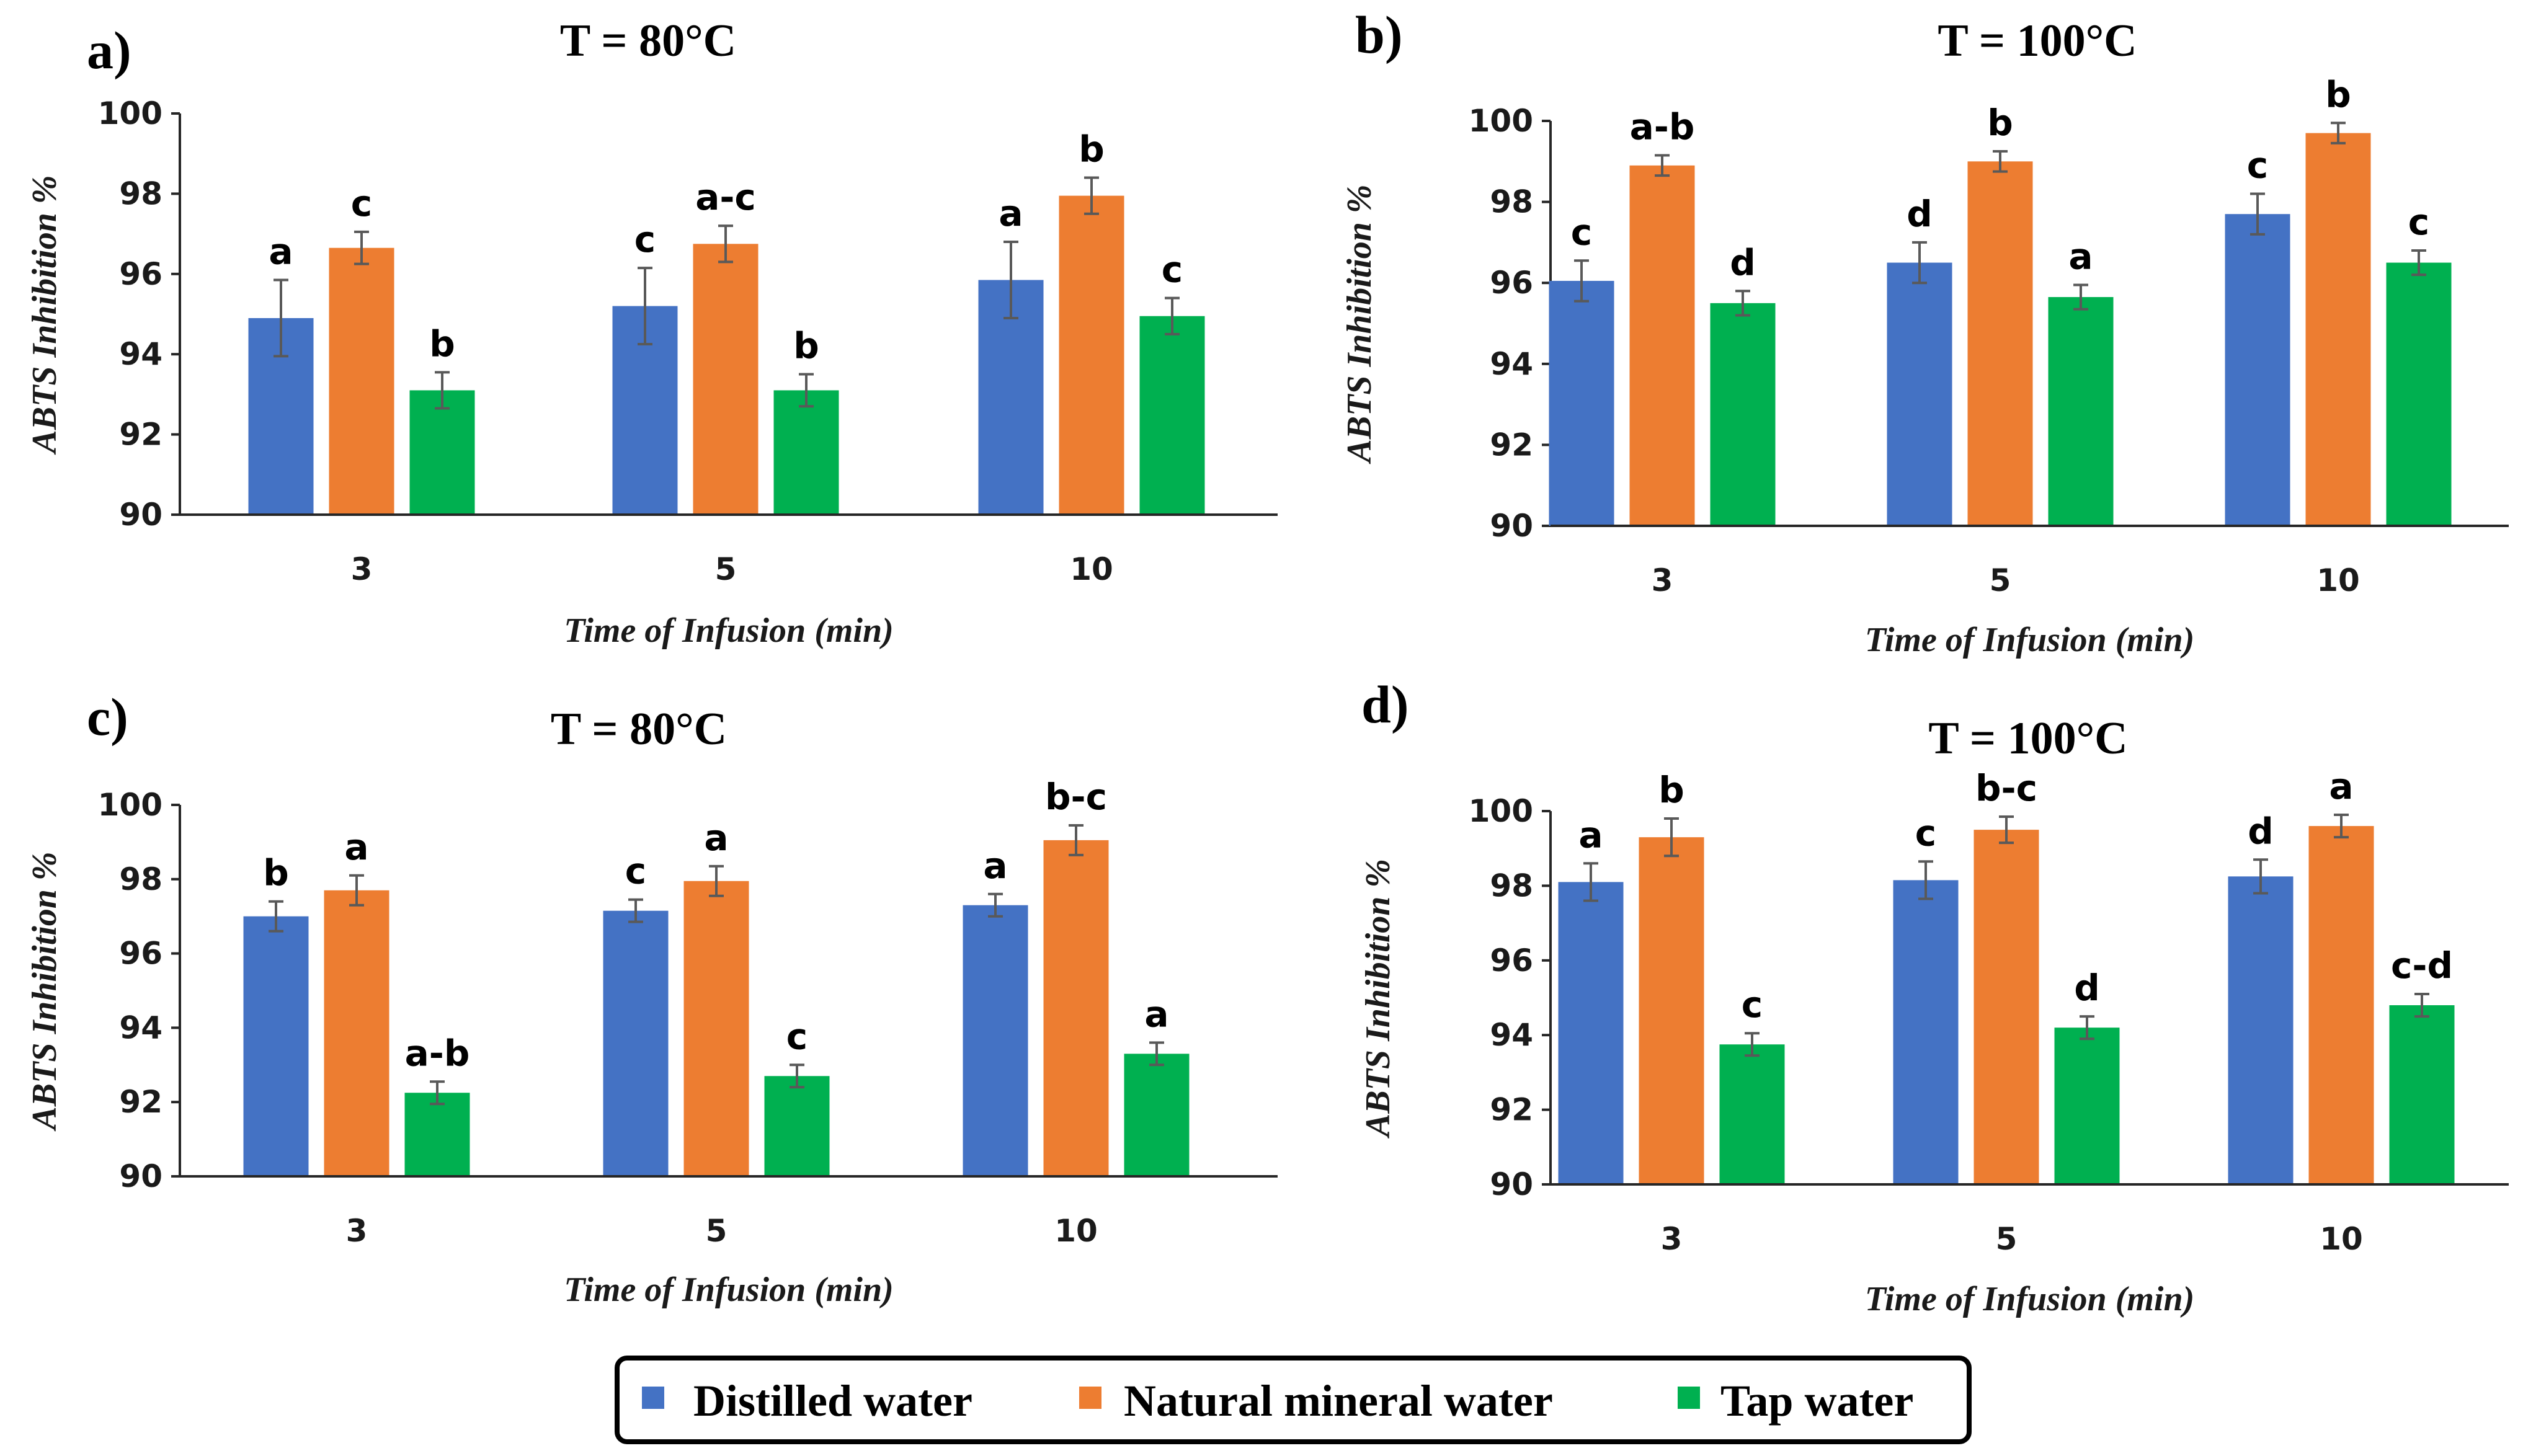 This screenshot has width=2523, height=1456. Describe the element at coordinates (2422, 965) in the screenshot. I see `panel-d-significance-label: c-d` at that location.